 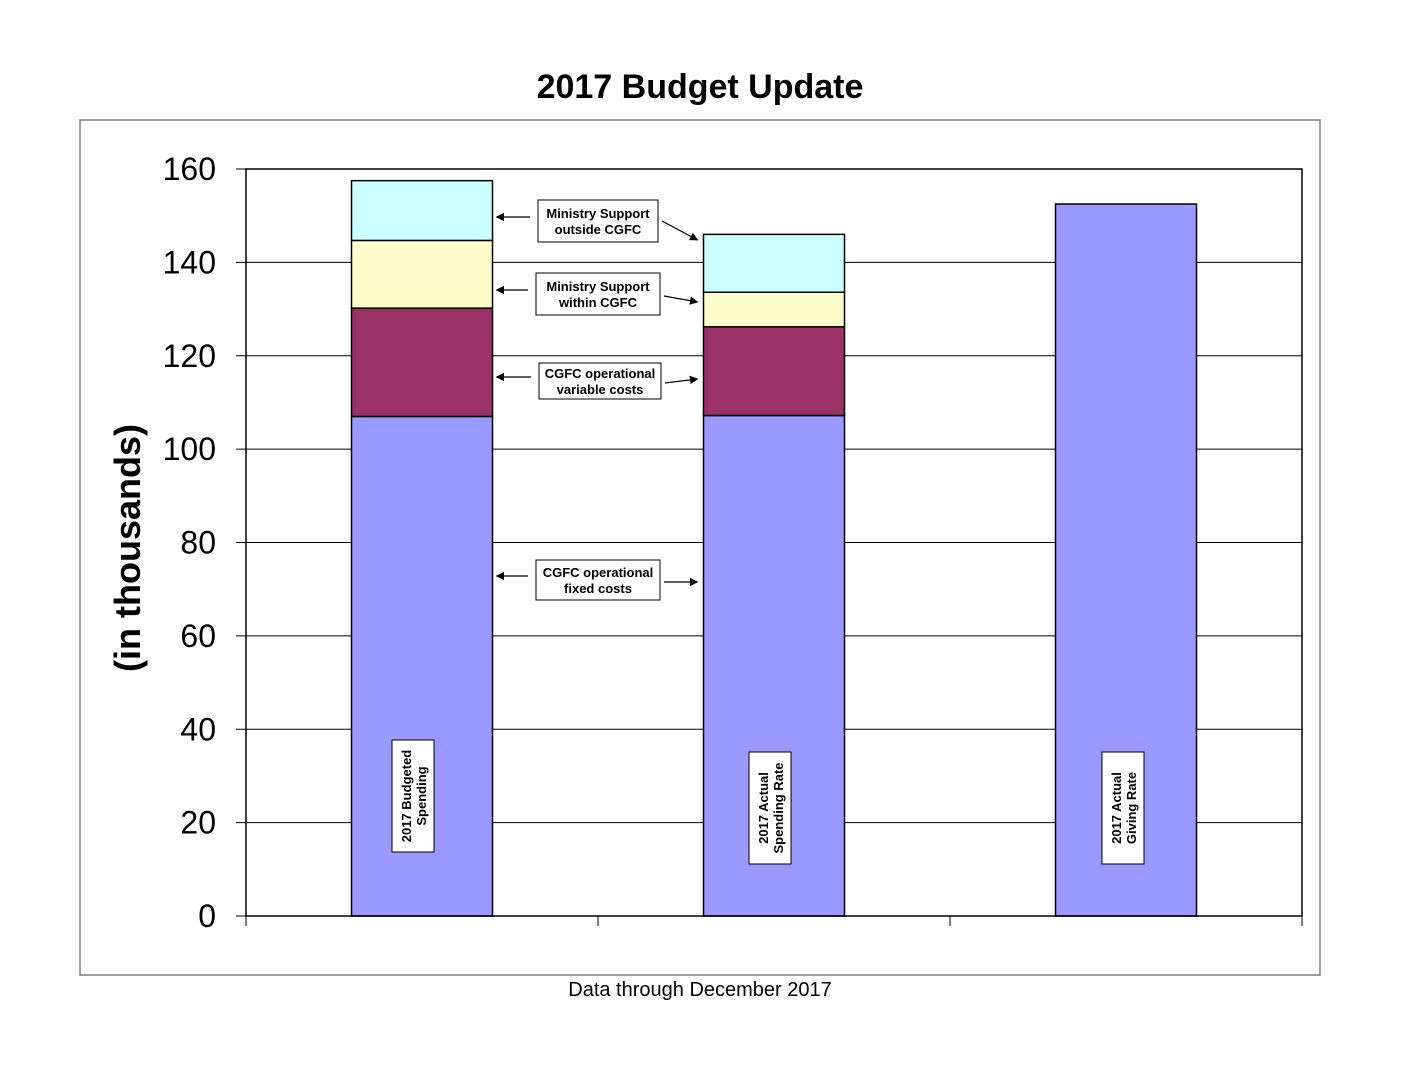 What do you see at coordinates (198, 823) in the screenshot?
I see `y-tick-label: 20` at bounding box center [198, 823].